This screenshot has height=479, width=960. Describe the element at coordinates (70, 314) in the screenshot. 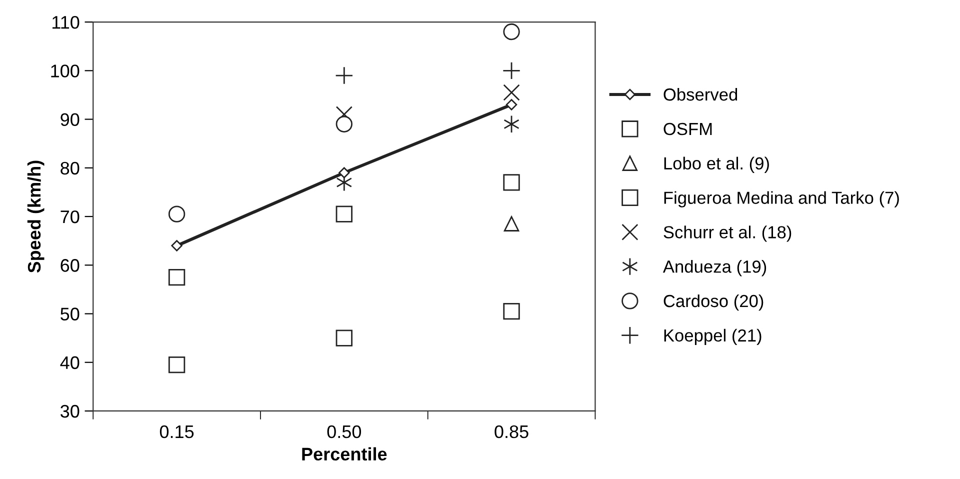

I see `y-tick-label: 50` at that location.